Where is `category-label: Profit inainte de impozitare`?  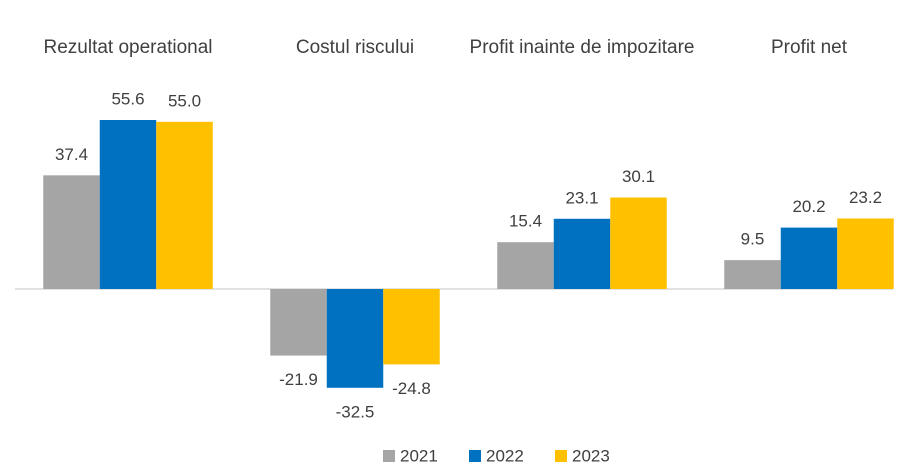 category-label: Profit inainte de impozitare is located at coordinates (582, 47).